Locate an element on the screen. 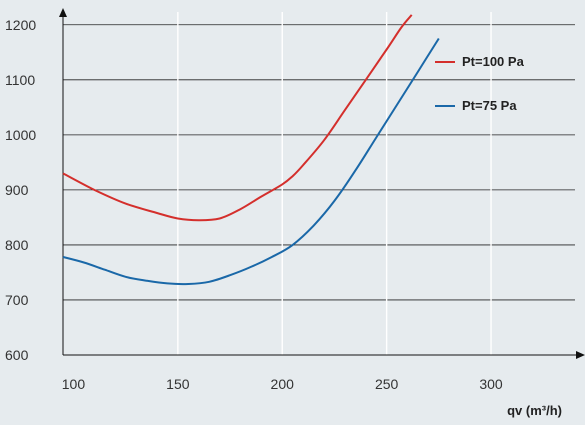 This screenshot has height=425, width=585. x-tick-label: 100 is located at coordinates (74, 384).